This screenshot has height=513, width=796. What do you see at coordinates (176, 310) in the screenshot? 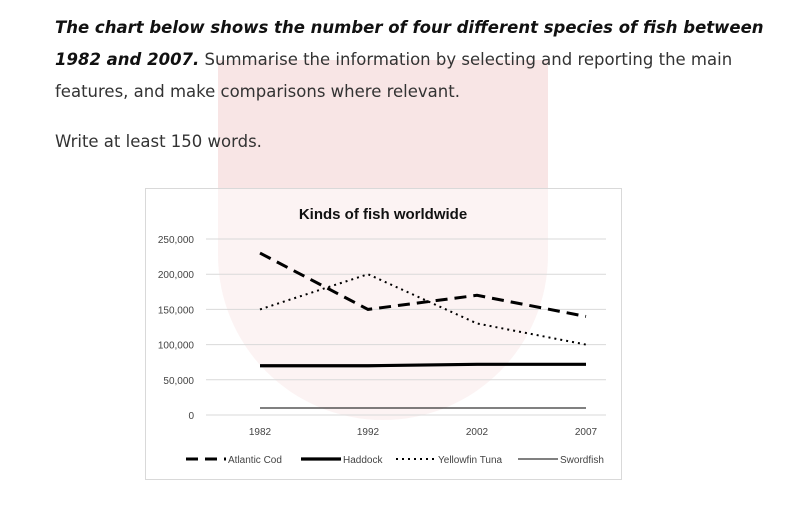
I see `y-tick-label: 150,000` at bounding box center [176, 310].